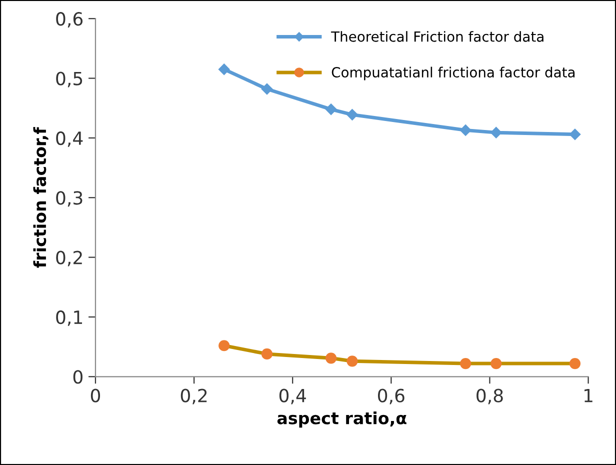 This screenshot has width=616, height=465. What do you see at coordinates (40, 197) in the screenshot?
I see `y-axis-title: friction factor,f` at bounding box center [40, 197].